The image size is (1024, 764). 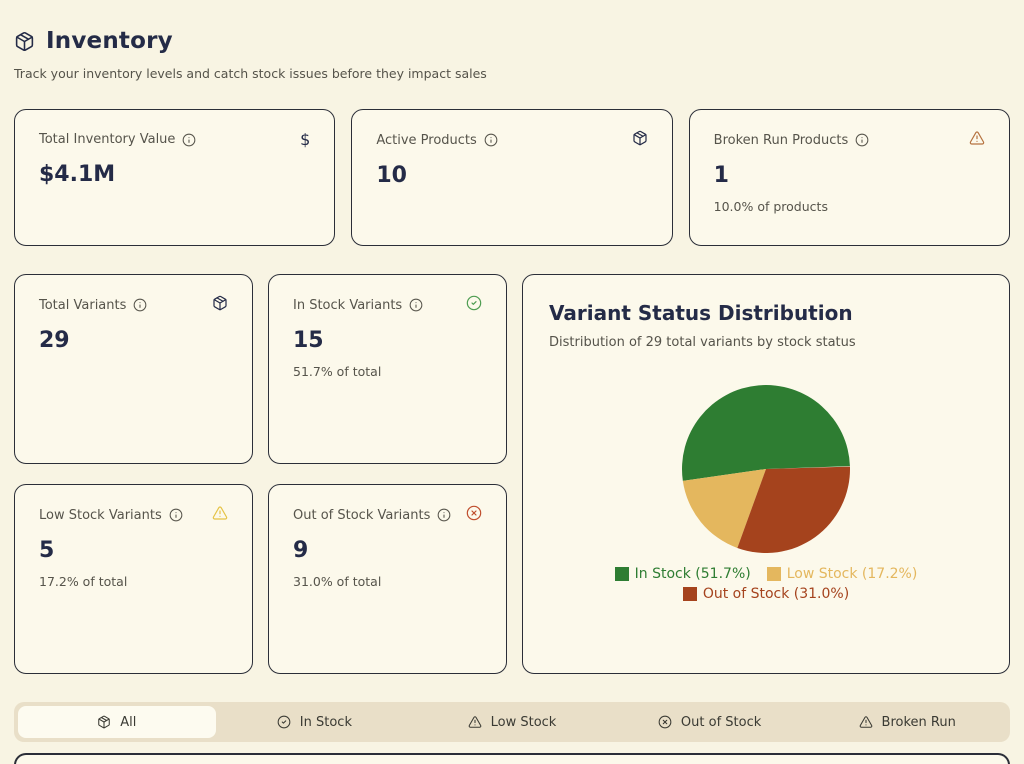 I want to click on legend-item-out-of-stock: Out of Stock (31.0%), so click(x=766, y=594).